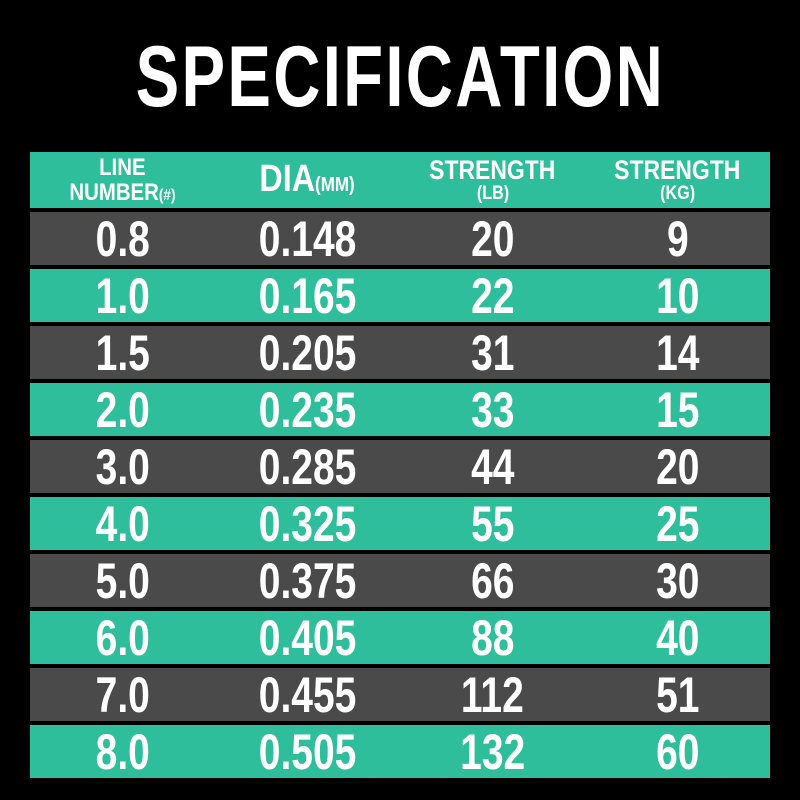 The image size is (800, 800). I want to click on table-row: 0.8 0.148 20 9, so click(400, 238).